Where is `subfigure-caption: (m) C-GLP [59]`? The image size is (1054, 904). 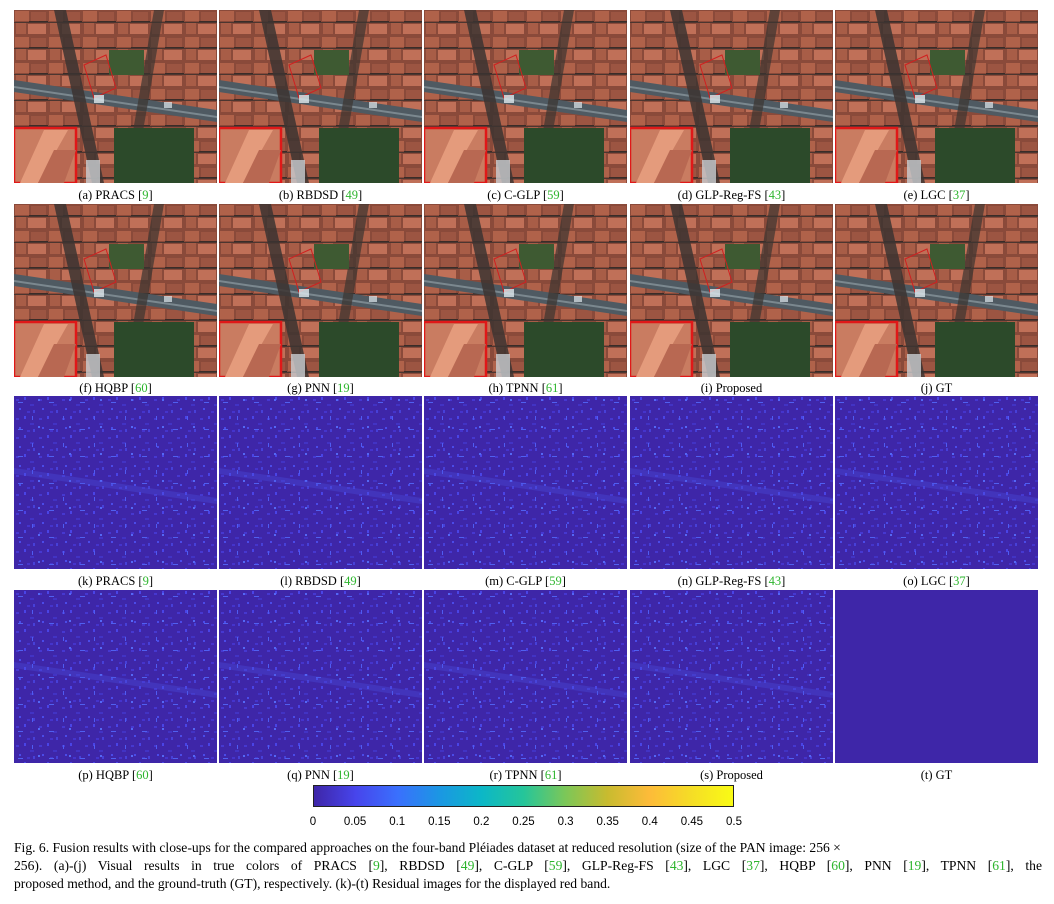 subfigure-caption: (m) C-GLP [59] is located at coordinates (525, 581).